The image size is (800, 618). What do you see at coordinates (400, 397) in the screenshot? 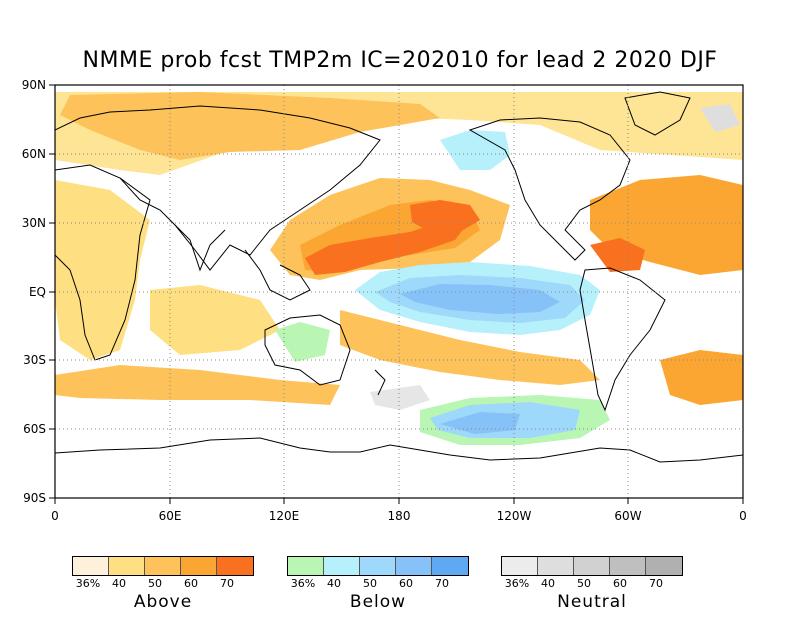
I see `neutral-region-south-pacific` at bounding box center [400, 397].